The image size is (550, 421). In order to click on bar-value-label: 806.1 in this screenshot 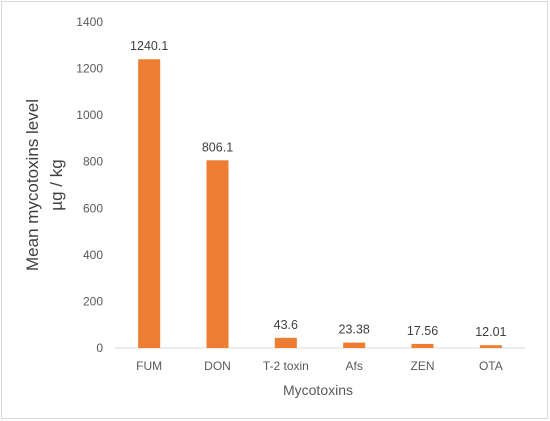, I will do `click(217, 147)`.